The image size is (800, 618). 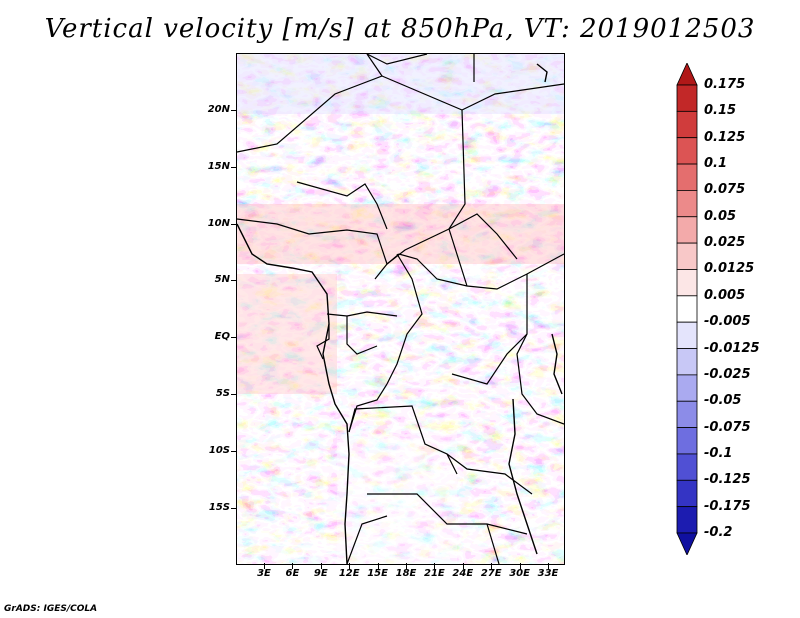 I want to click on lat-label: EQ, so click(x=222, y=337).